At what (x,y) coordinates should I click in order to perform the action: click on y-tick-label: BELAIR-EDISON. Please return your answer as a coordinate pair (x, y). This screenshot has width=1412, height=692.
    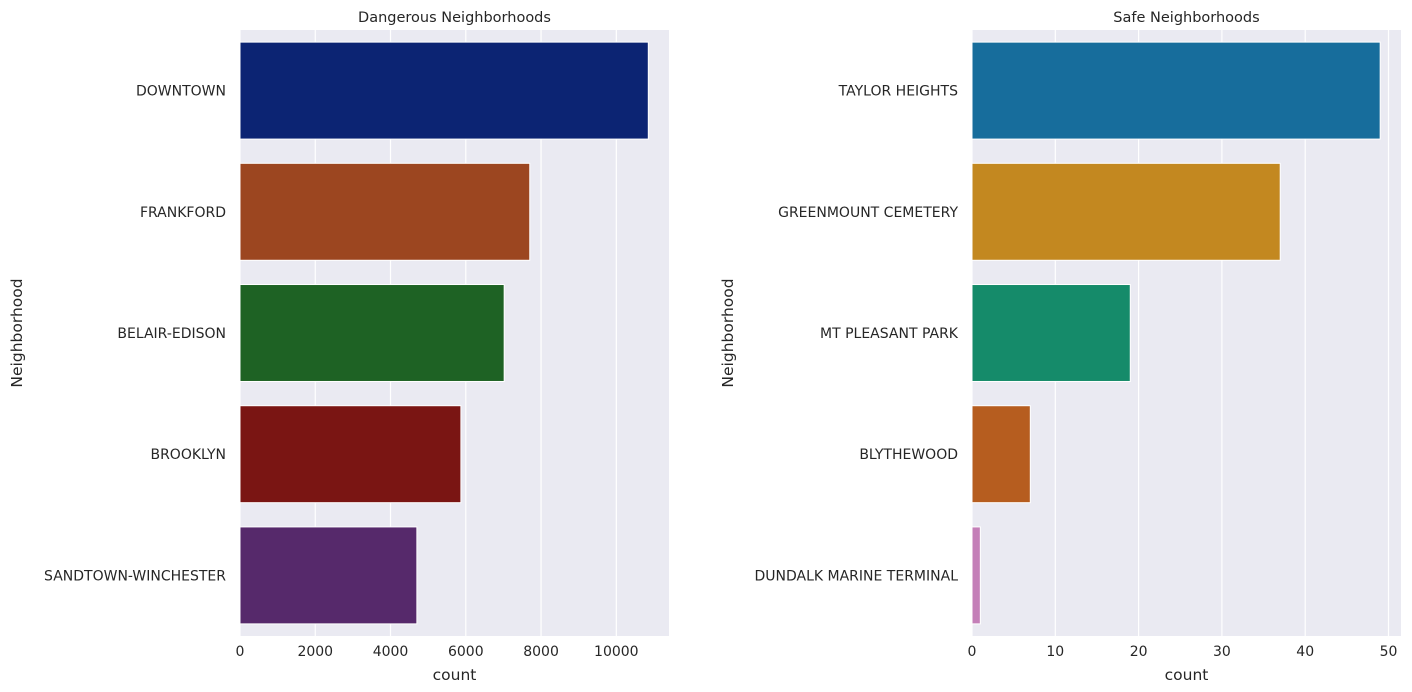
    Looking at the image, I should click on (171, 334).